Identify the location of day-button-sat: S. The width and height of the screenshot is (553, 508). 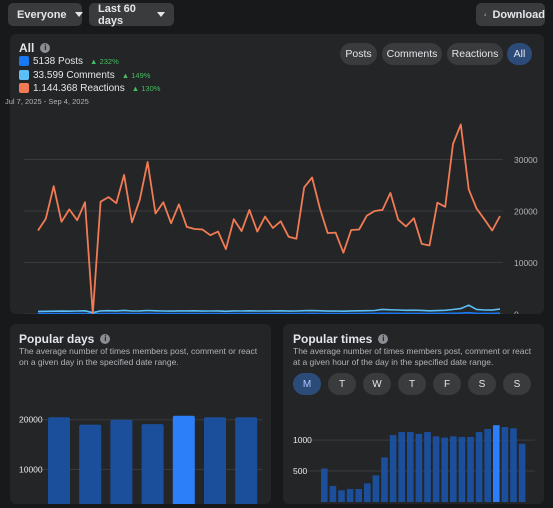
(482, 384).